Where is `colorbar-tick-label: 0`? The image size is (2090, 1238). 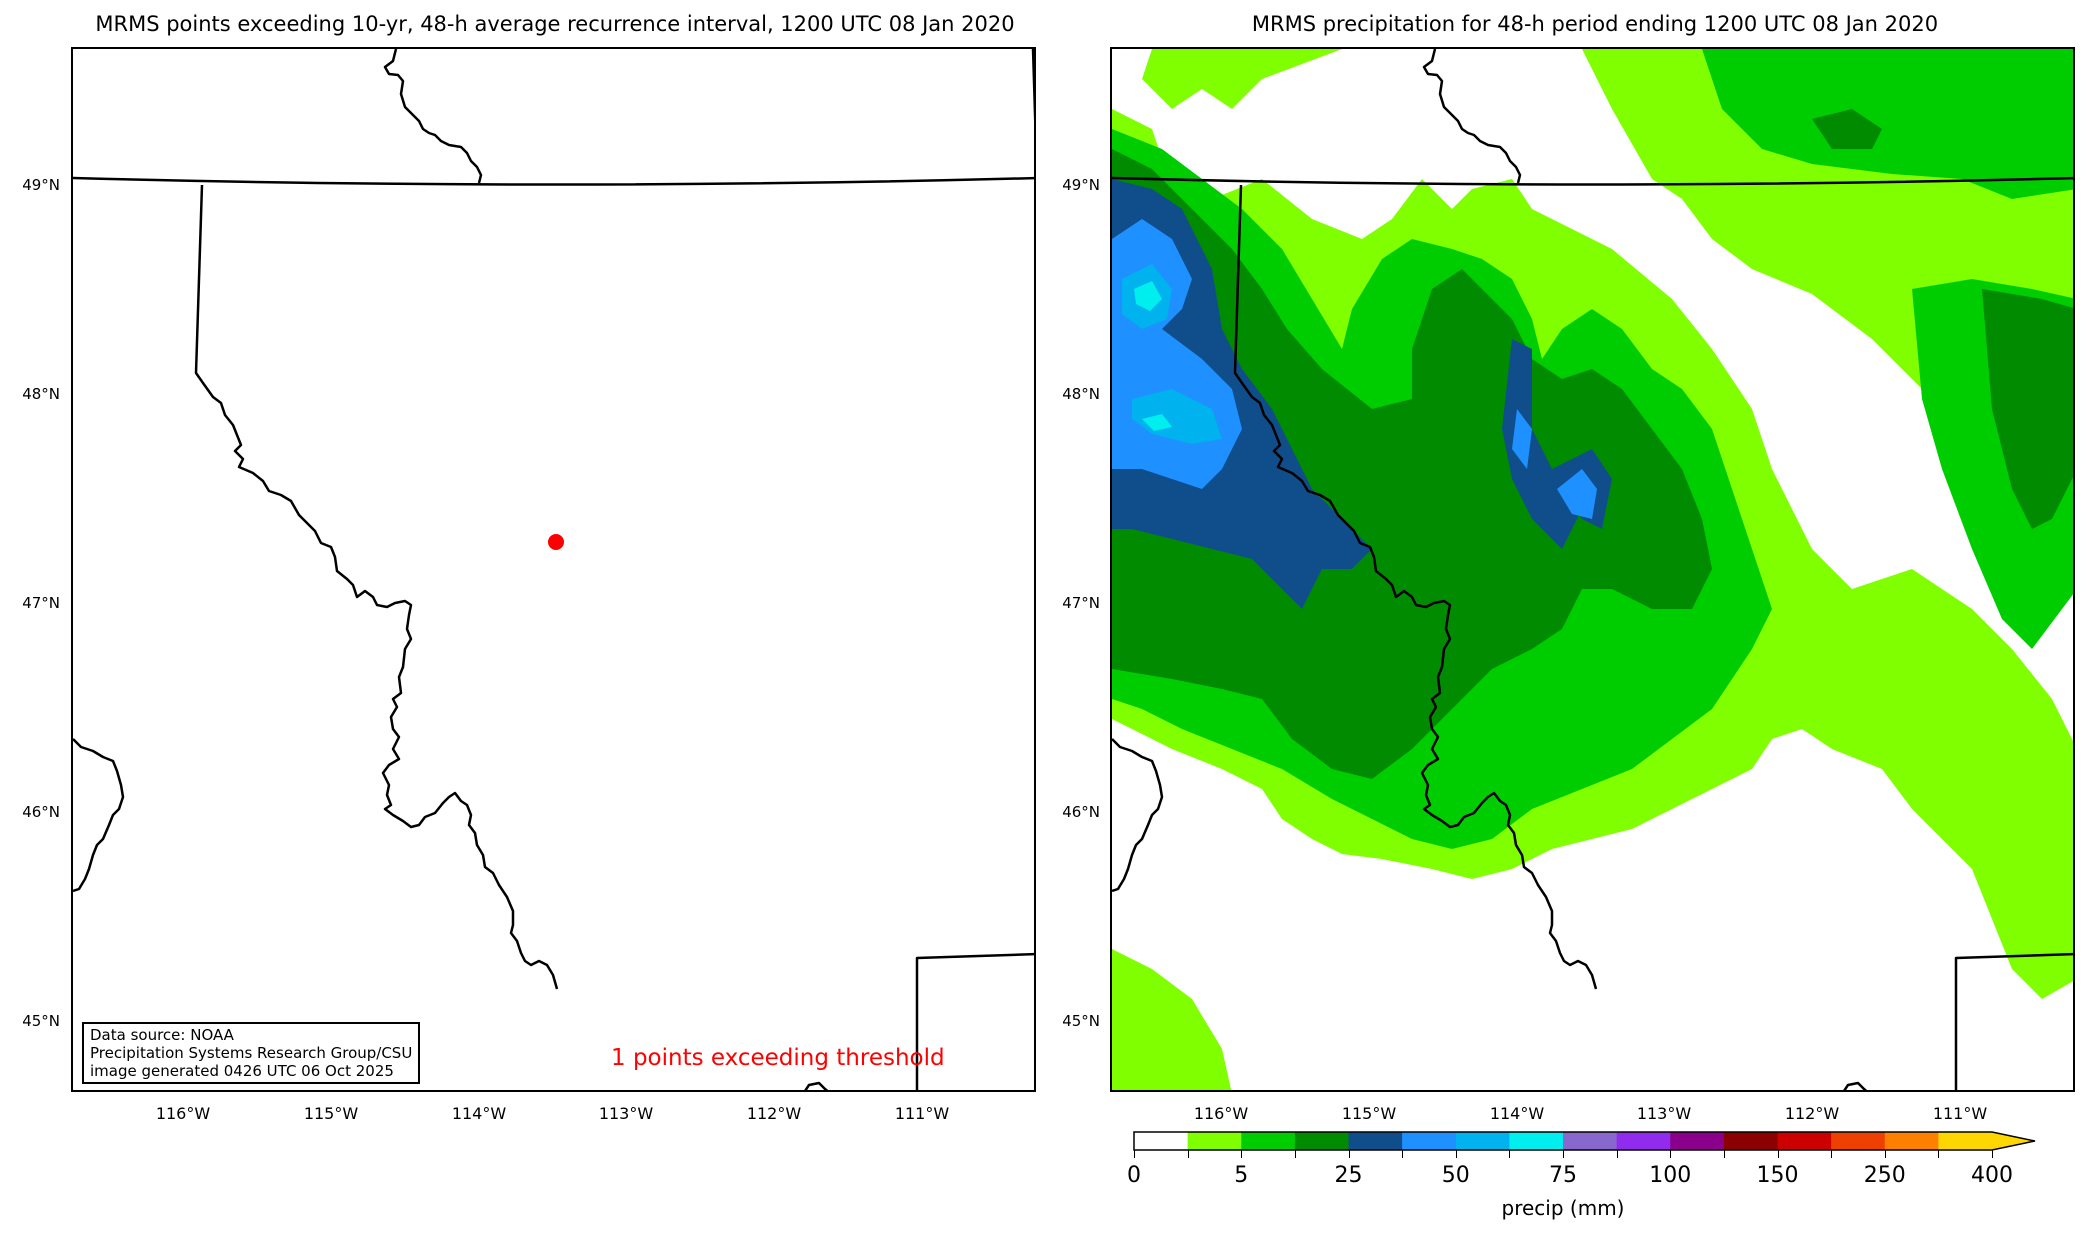 colorbar-tick-label: 0 is located at coordinates (1134, 1175).